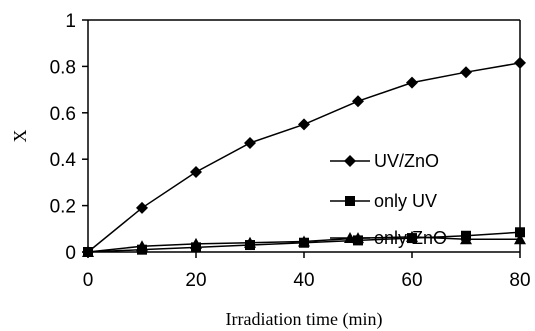 This screenshot has height=331, width=535. What do you see at coordinates (350, 201) in the screenshot?
I see `legend-marker-square` at bounding box center [350, 201].